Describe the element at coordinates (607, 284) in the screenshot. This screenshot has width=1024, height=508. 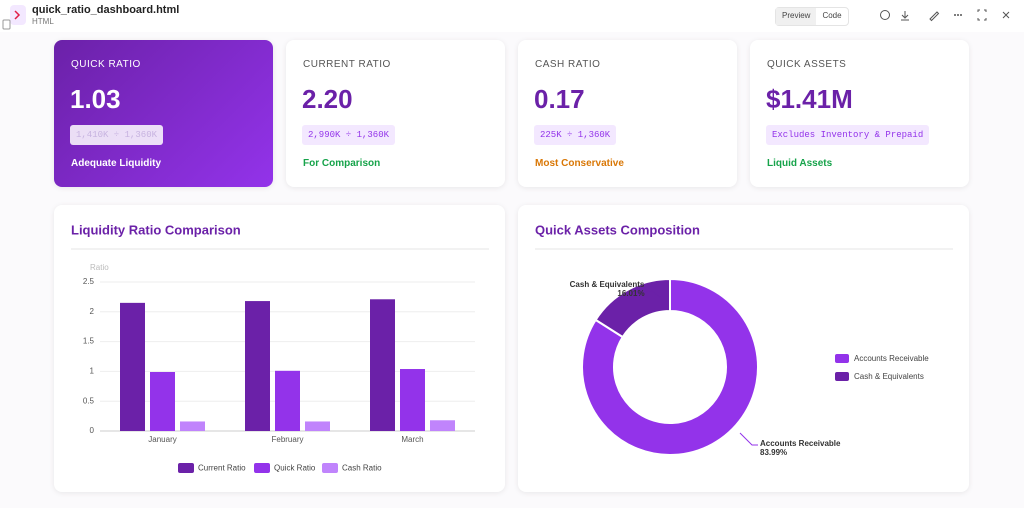
I see `slice-label: Cash & Equivalents` at that location.